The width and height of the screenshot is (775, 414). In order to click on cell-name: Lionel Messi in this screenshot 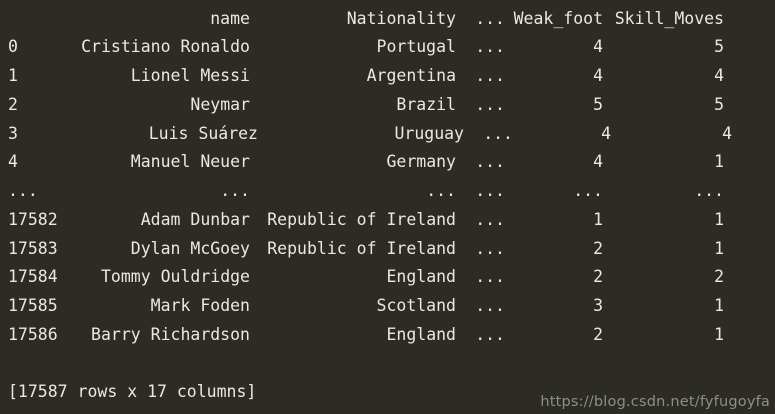, I will do `click(190, 76)`.